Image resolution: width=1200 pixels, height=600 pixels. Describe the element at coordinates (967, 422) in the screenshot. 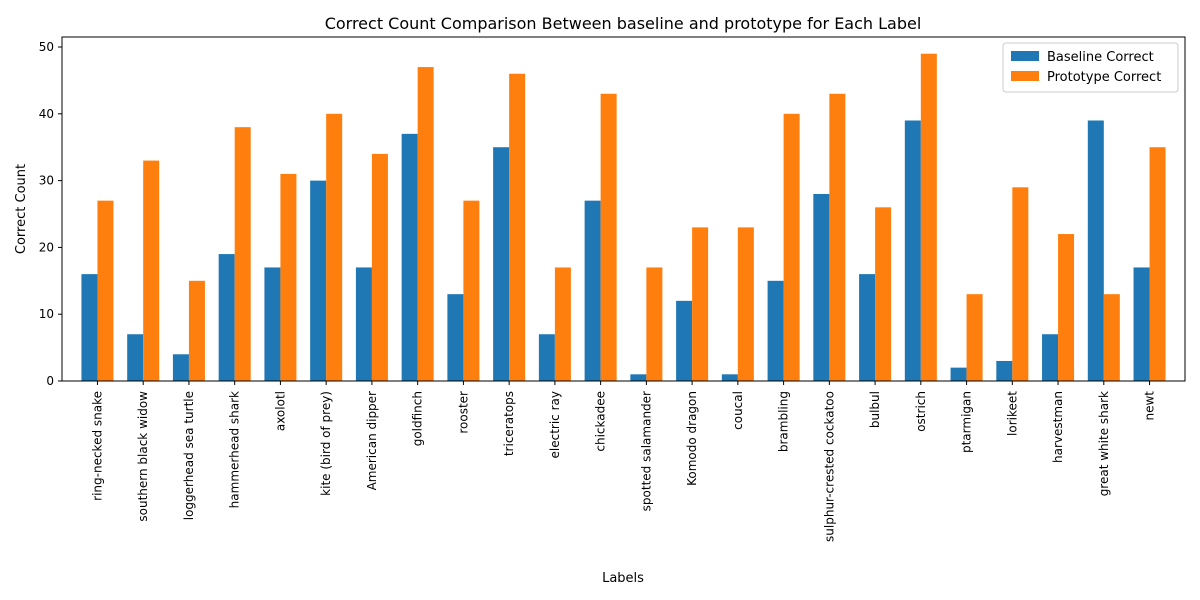

I see `x-tick-label-19: ptarmigan` at that location.